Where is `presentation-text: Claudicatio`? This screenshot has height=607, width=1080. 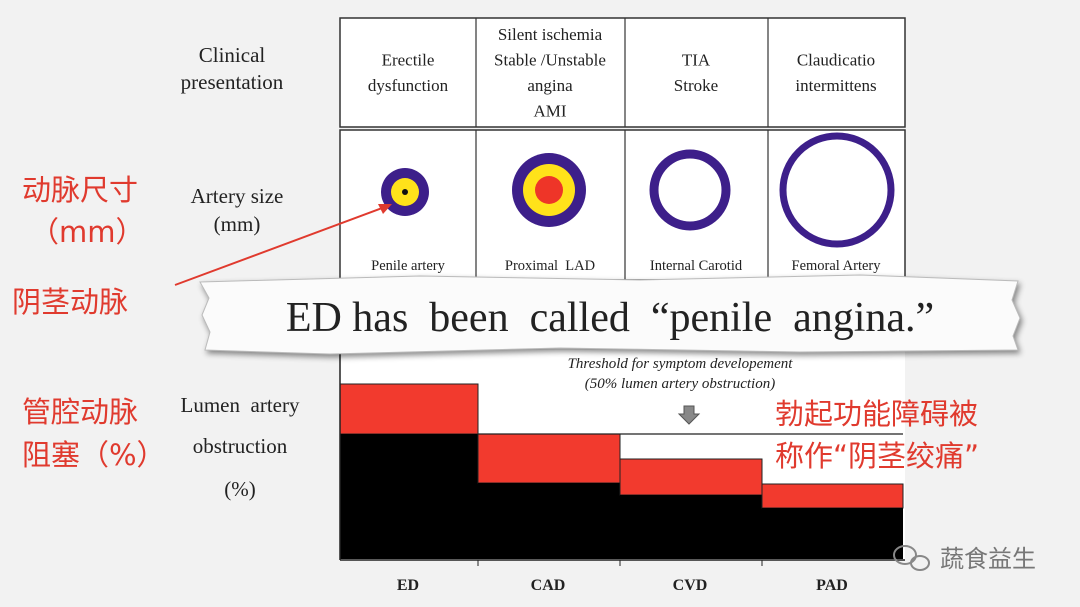
presentation-text: Claudicatio is located at coordinates (836, 59).